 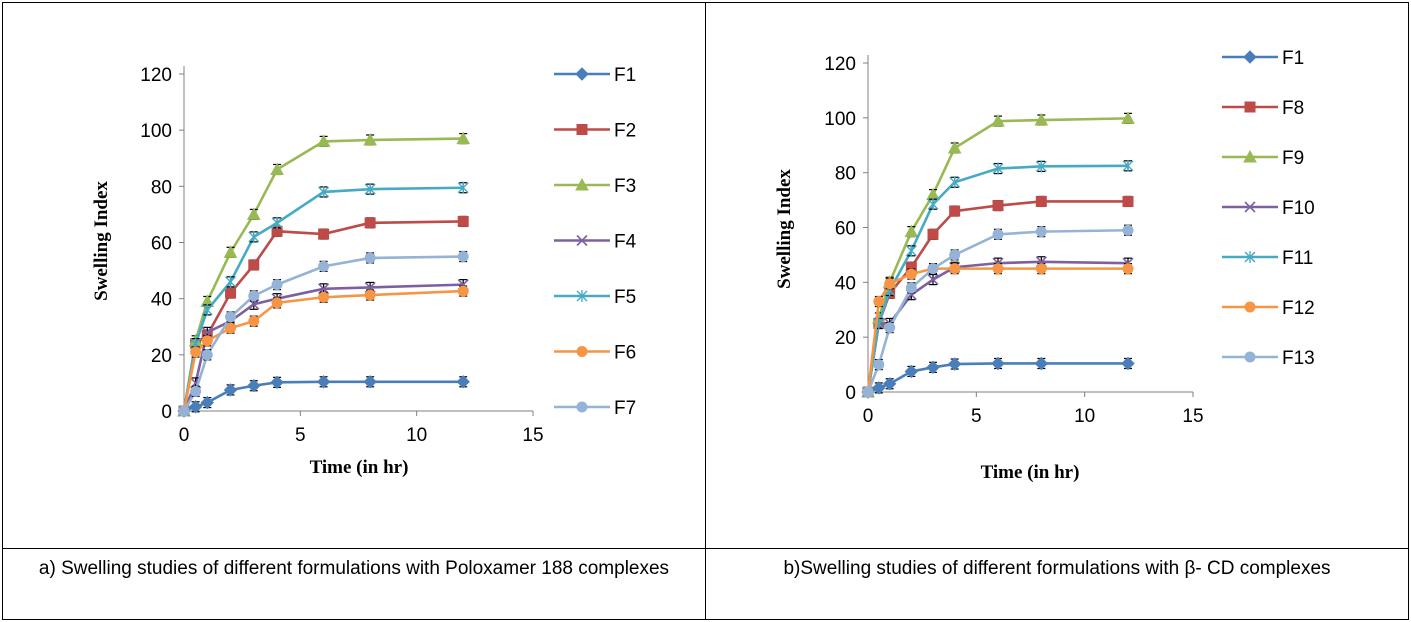 What do you see at coordinates (595, 242) in the screenshot?
I see `legend: F1 F2 F3 F4 F5 F6 F7` at bounding box center [595, 242].